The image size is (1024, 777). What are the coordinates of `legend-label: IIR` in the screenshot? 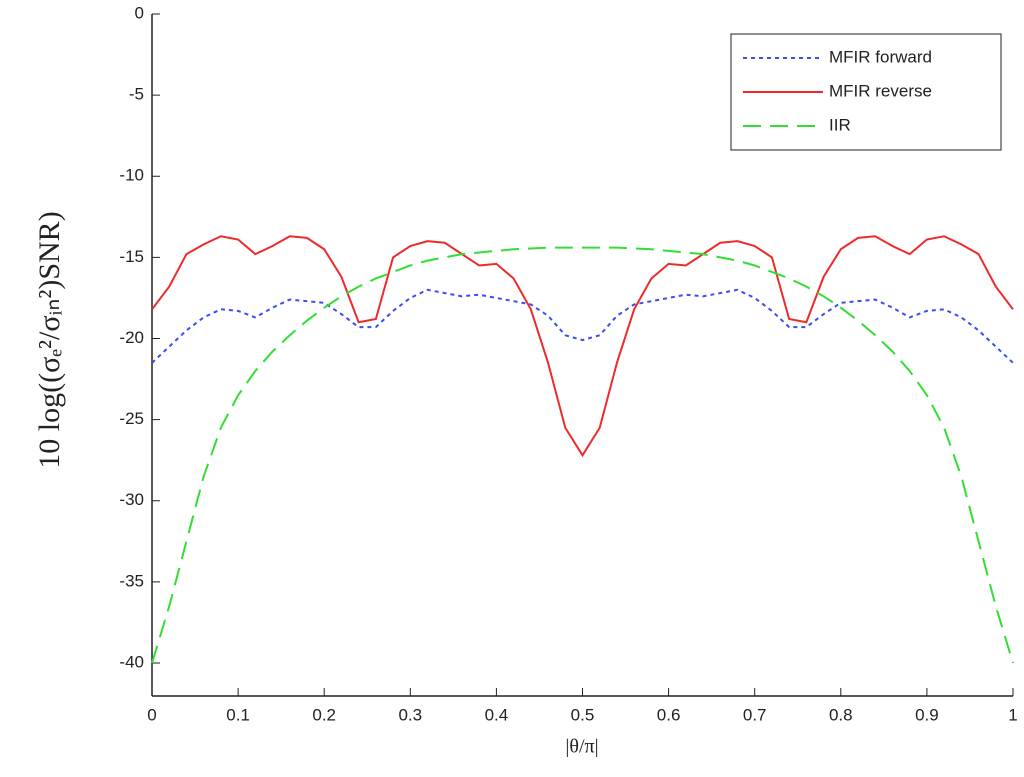 It's located at (840, 124).